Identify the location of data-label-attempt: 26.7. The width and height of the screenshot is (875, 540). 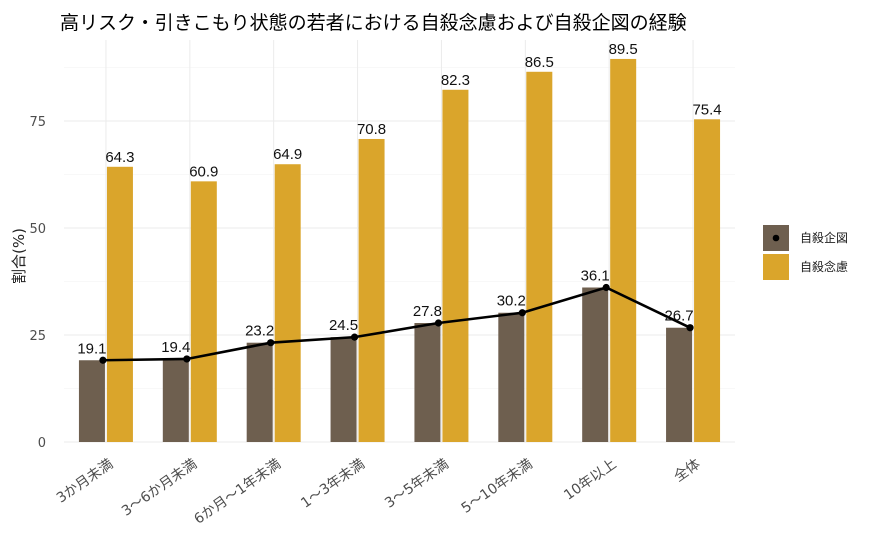
(678, 316).